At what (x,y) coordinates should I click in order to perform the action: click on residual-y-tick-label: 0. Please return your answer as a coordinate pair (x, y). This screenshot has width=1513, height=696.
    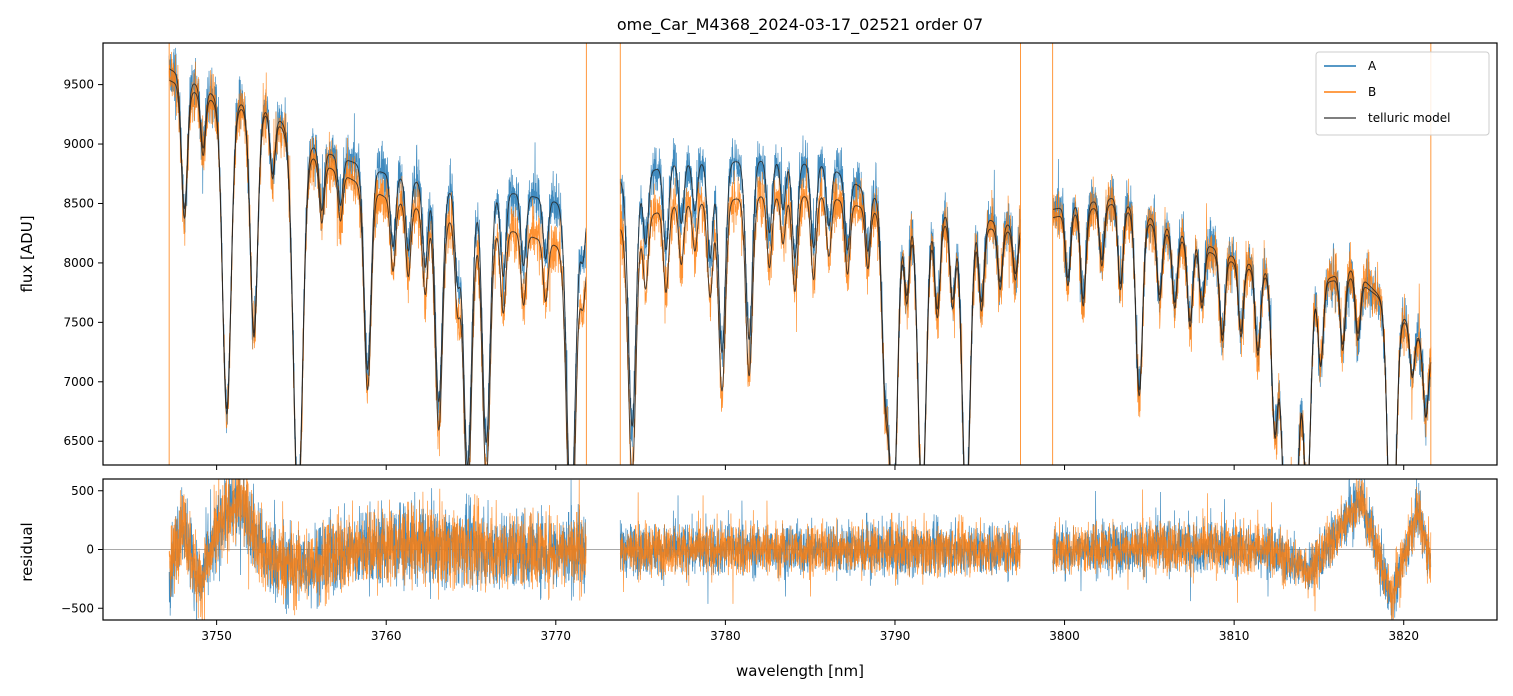
    Looking at the image, I should click on (90, 550).